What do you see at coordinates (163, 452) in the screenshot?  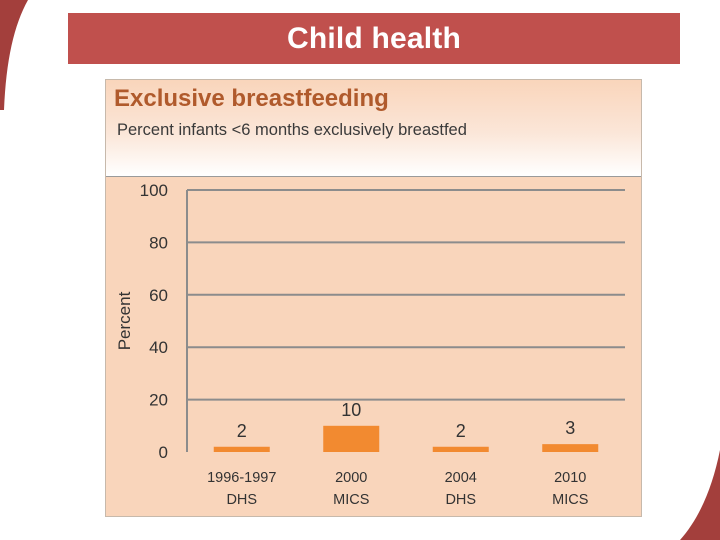 I see `y-tick-label-0: 0` at bounding box center [163, 452].